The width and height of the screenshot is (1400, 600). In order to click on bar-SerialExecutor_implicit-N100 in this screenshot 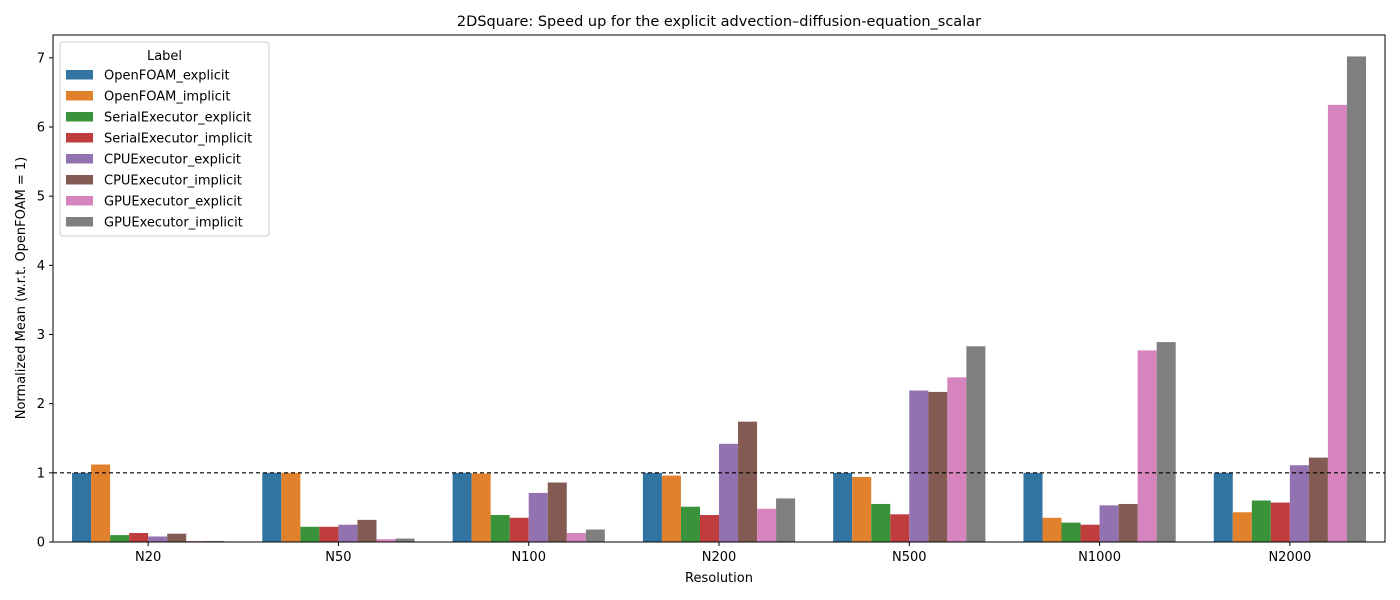, I will do `click(519, 529)`.